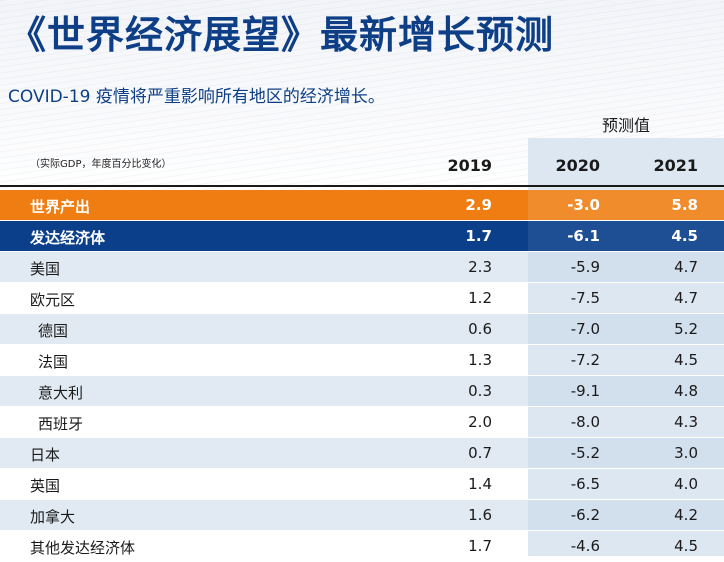 The height and width of the screenshot is (562, 724). What do you see at coordinates (480, 360) in the screenshot?
I see `value-2019: 1.3` at bounding box center [480, 360].